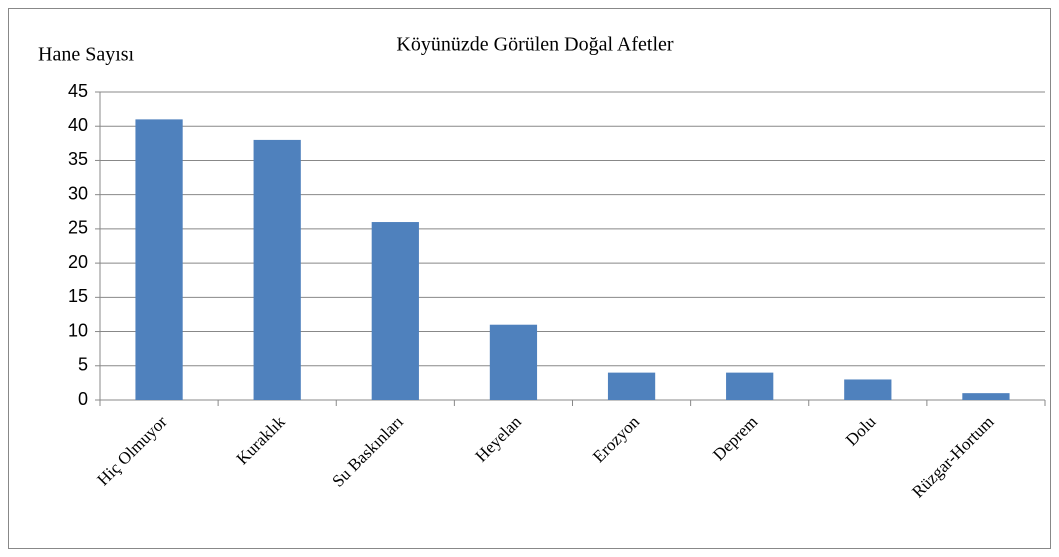 The image size is (1059, 557). I want to click on y-tick-label: 5, so click(83, 365).